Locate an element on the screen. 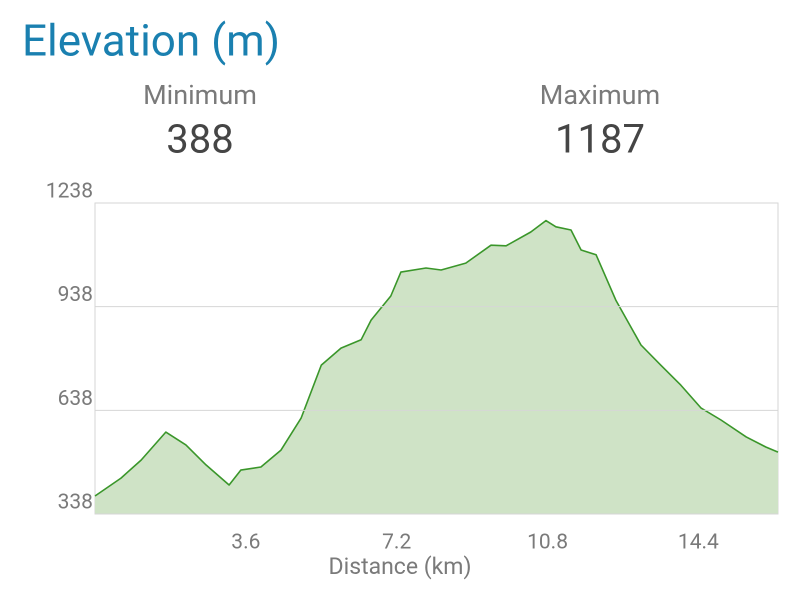 The image size is (800, 599). x-tick-label: 10.8 is located at coordinates (547, 543).